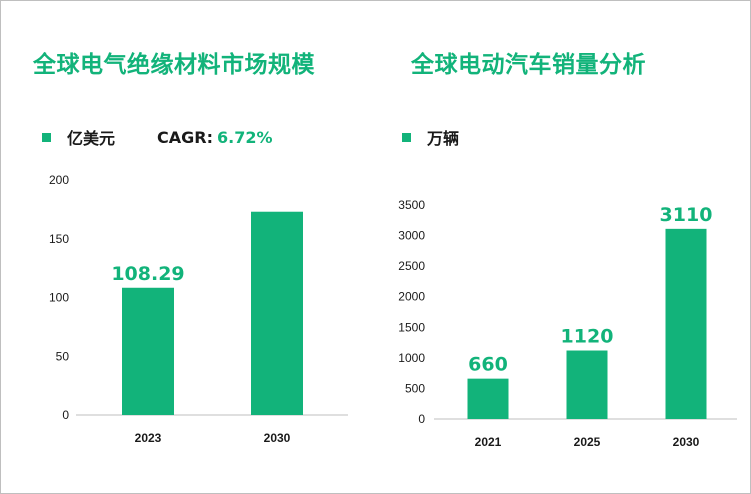 Image resolution: width=751 pixels, height=494 pixels. Describe the element at coordinates (488, 365) in the screenshot. I see `right-data-label: 660` at that location.